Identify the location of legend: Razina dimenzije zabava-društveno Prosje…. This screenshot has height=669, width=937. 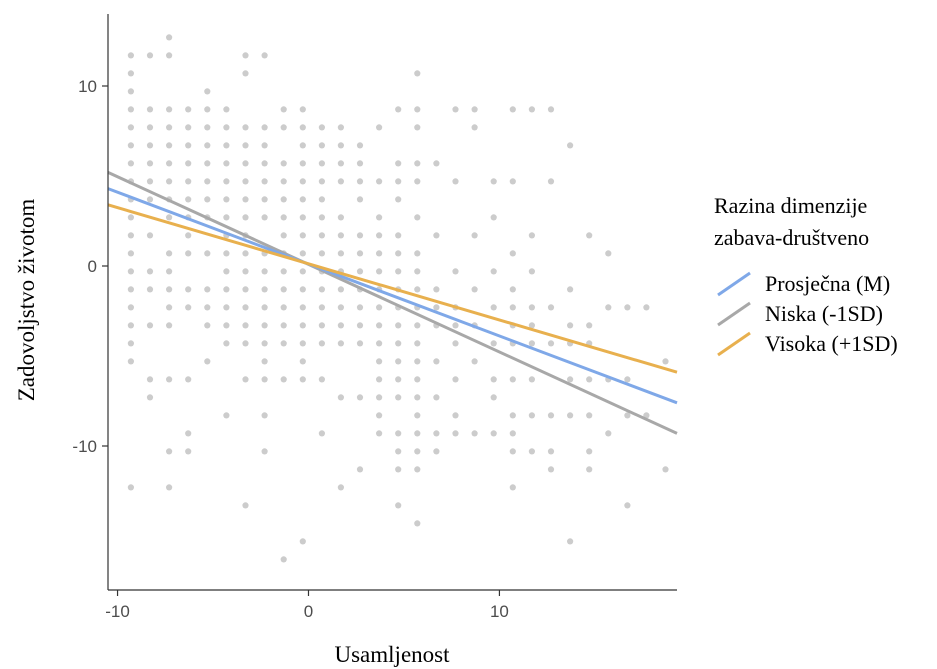
(806, 275).